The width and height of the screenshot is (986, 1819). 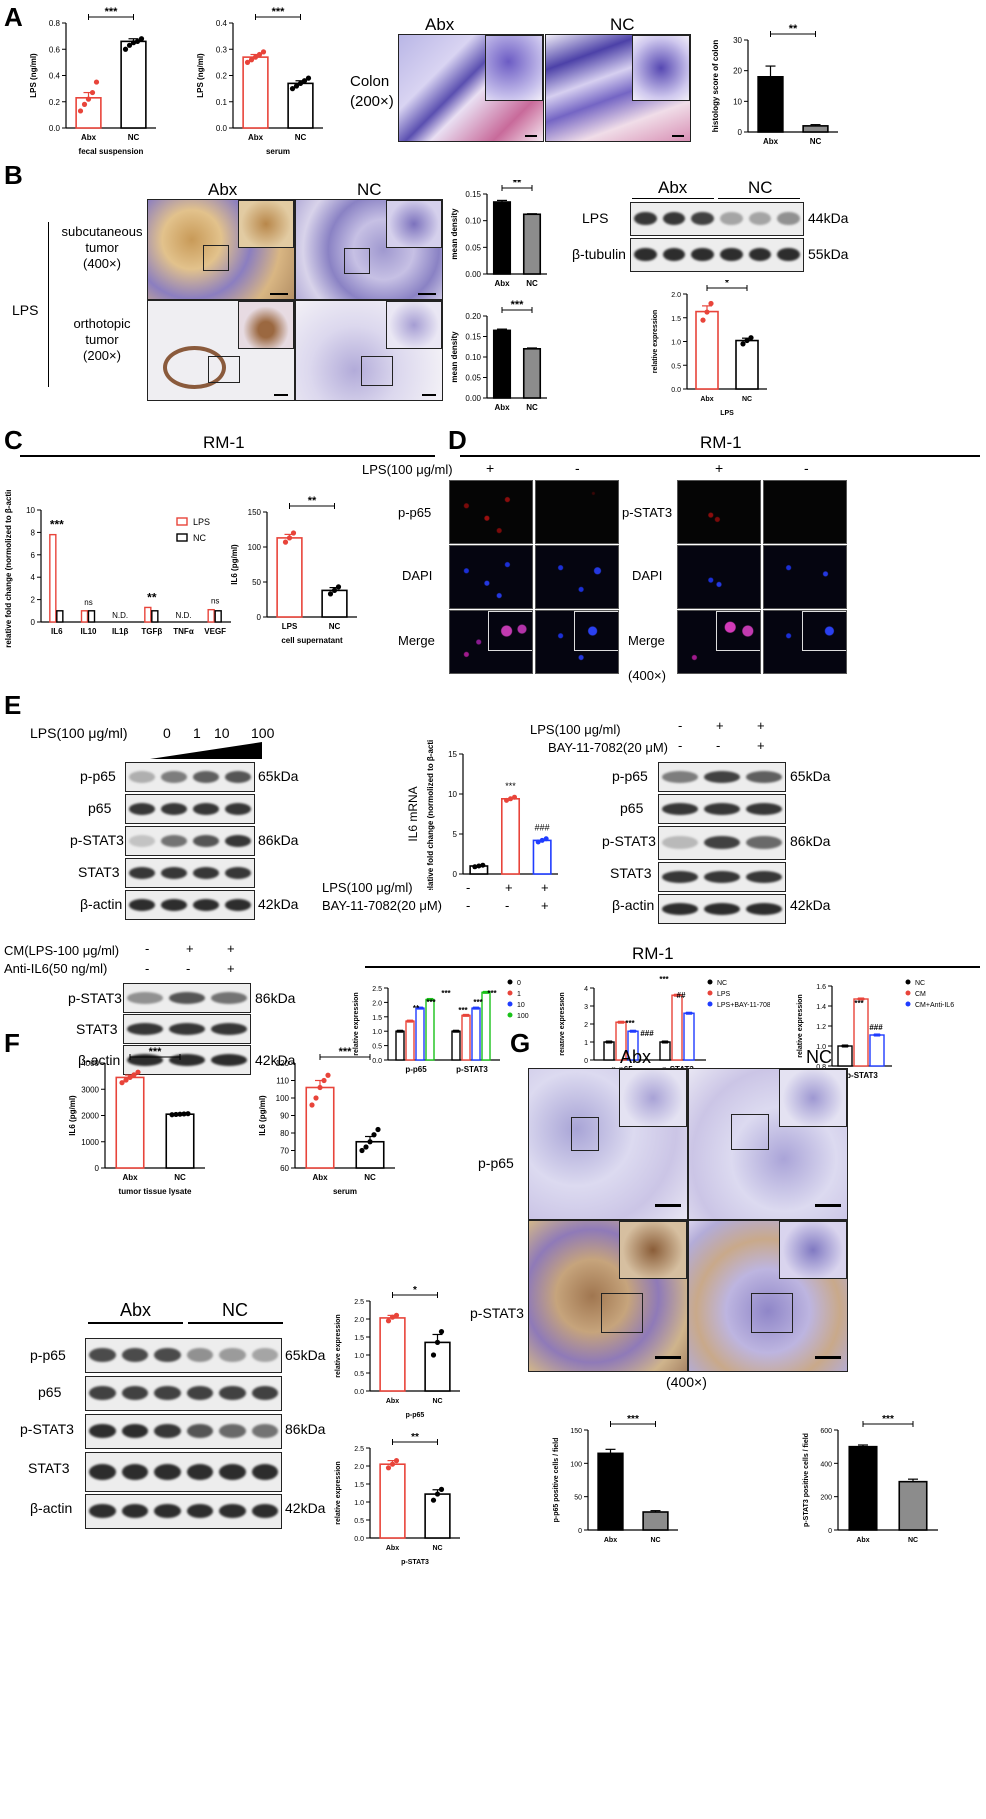 What do you see at coordinates (187, 998) in the screenshot?
I see `blot-e3-pstat3` at bounding box center [187, 998].